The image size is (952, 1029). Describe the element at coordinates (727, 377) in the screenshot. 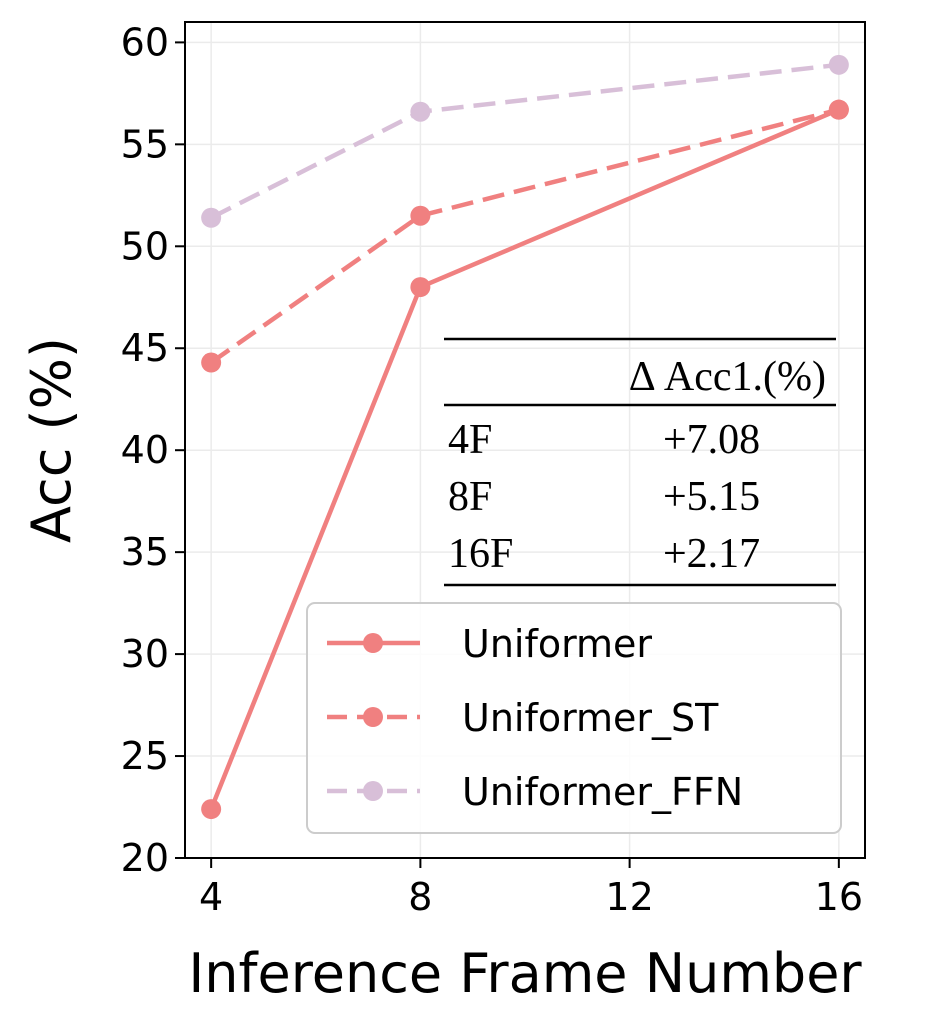

I see `table-header: Δ Acc1.(%)` at that location.